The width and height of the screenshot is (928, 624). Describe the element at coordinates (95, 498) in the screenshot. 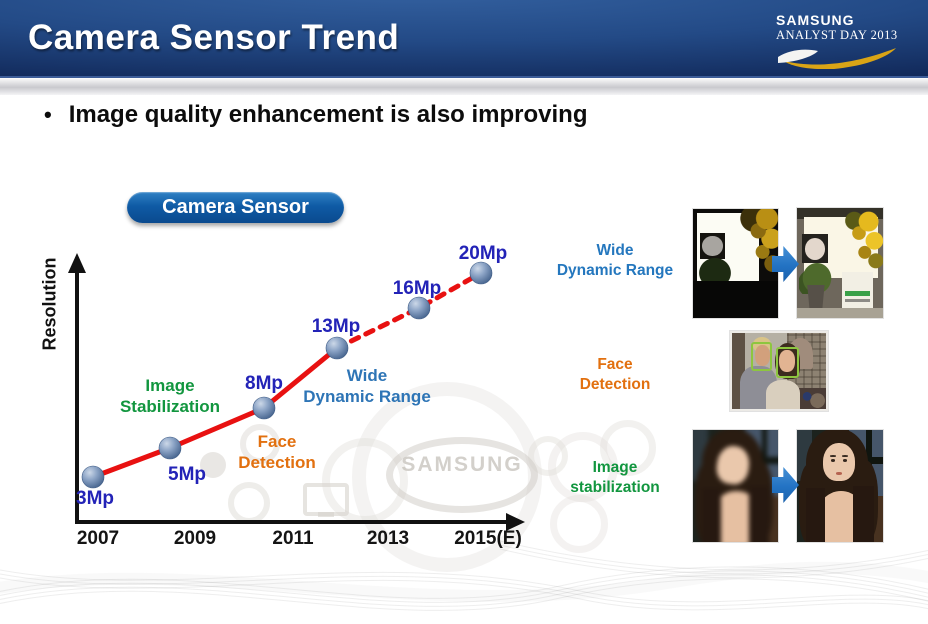

I see `point-label-3mp: 3Mp` at that location.